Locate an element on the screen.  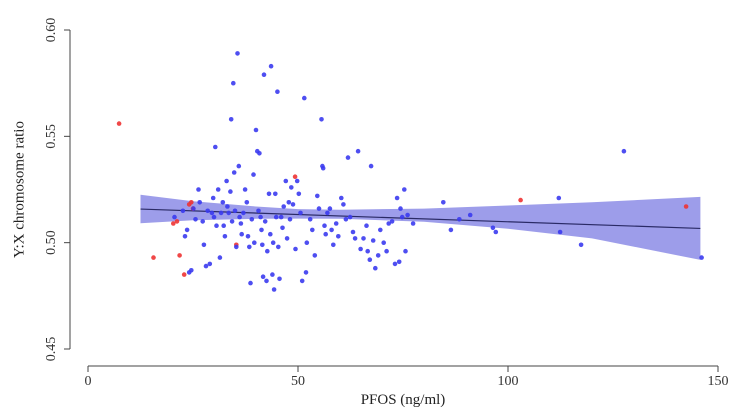
y-tick-label: 0.55 is located at coordinates (51, 136).